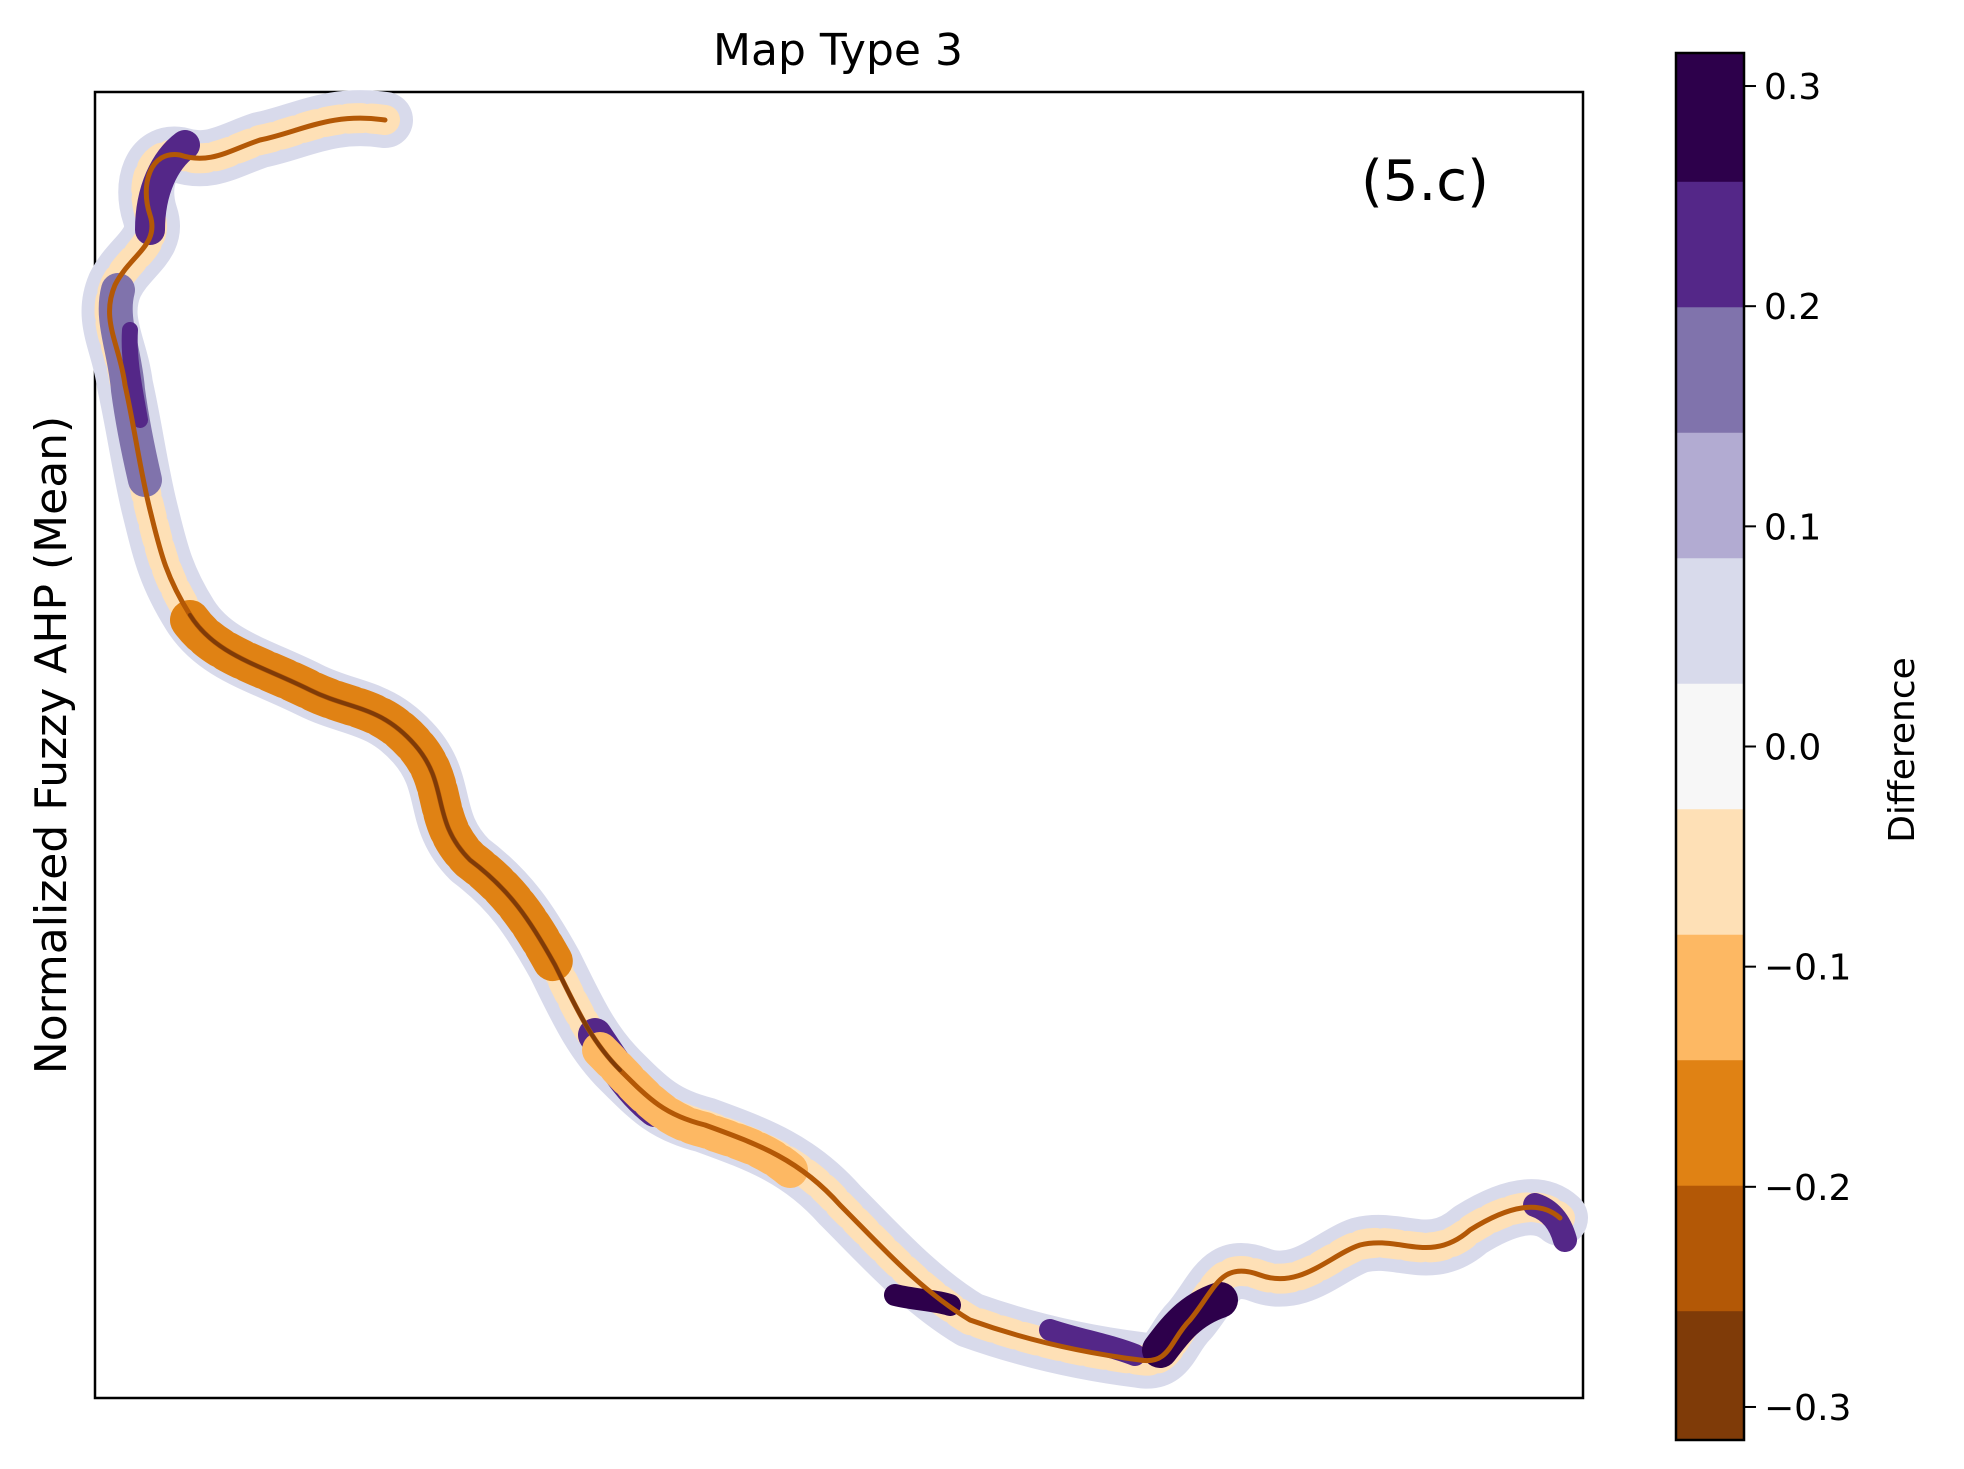 The width and height of the screenshot is (1964, 1469). What do you see at coordinates (1902, 750) in the screenshot?
I see `colorbar-label: Difference` at bounding box center [1902, 750].